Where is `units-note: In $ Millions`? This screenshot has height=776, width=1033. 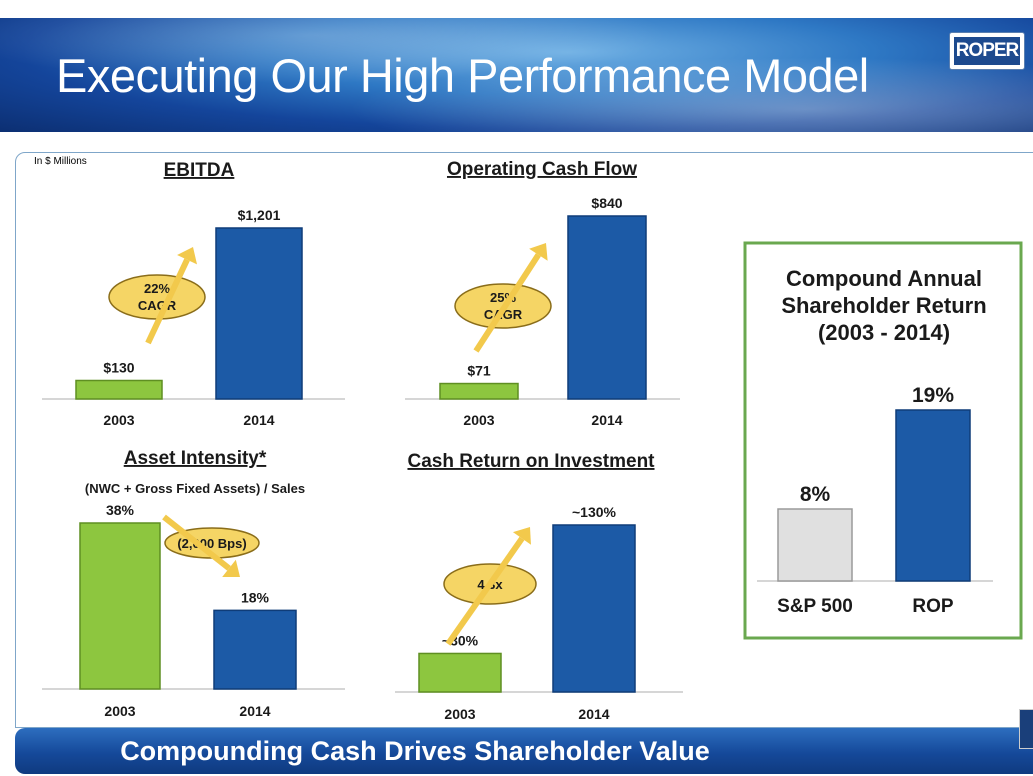 units-note: In $ Millions is located at coordinates (60, 161).